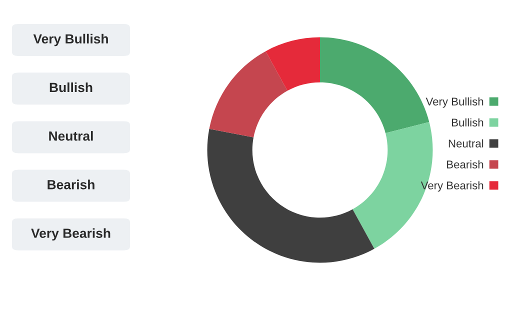  I want to click on legend-label: Neutral, so click(466, 143).